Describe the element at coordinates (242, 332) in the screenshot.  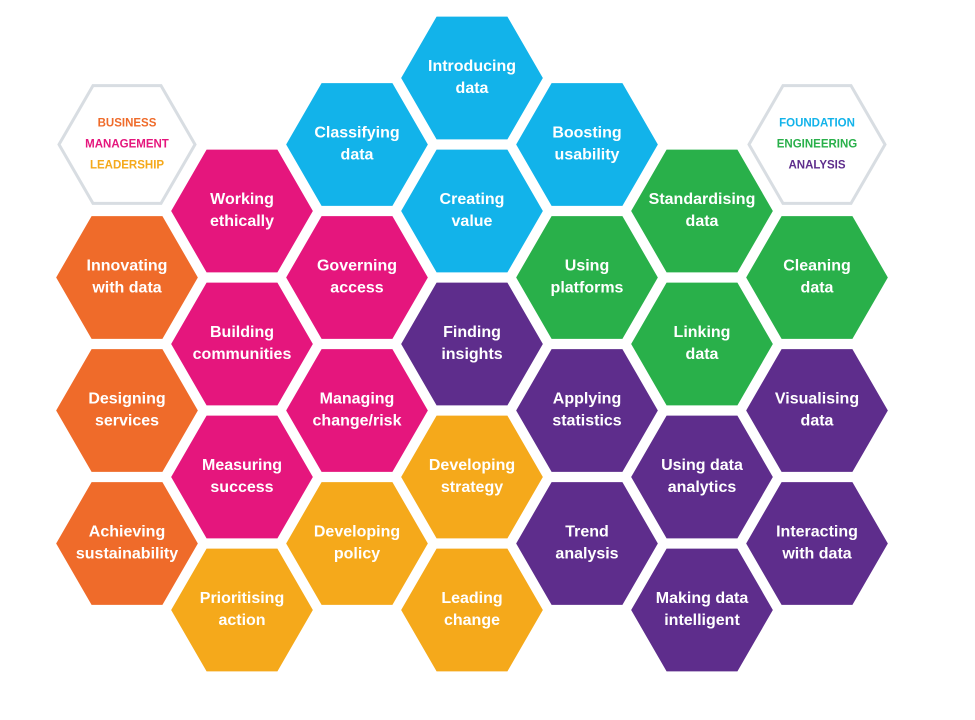
I see `hex-building-communities-label-line: Building` at that location.